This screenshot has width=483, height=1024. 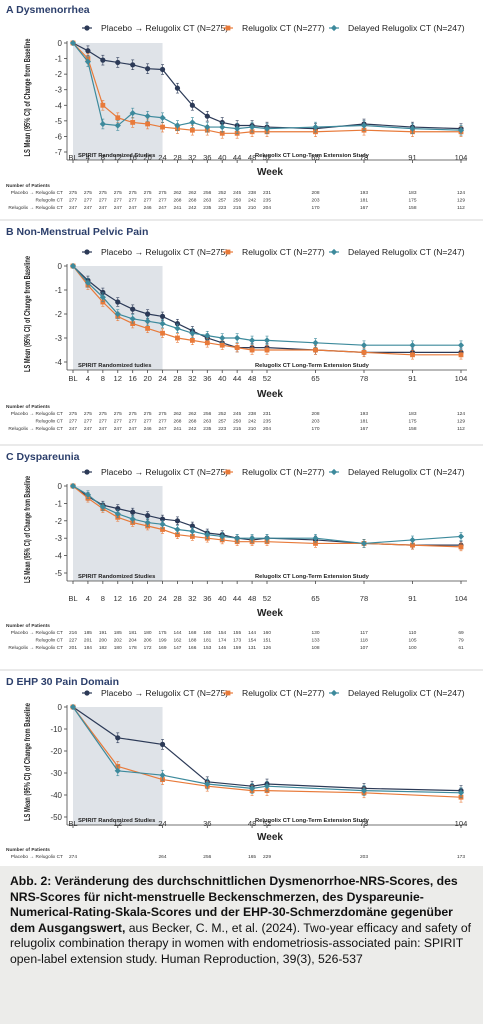 What do you see at coordinates (60, 43) in the screenshot?
I see `y-tick-label: 0` at bounding box center [60, 43].